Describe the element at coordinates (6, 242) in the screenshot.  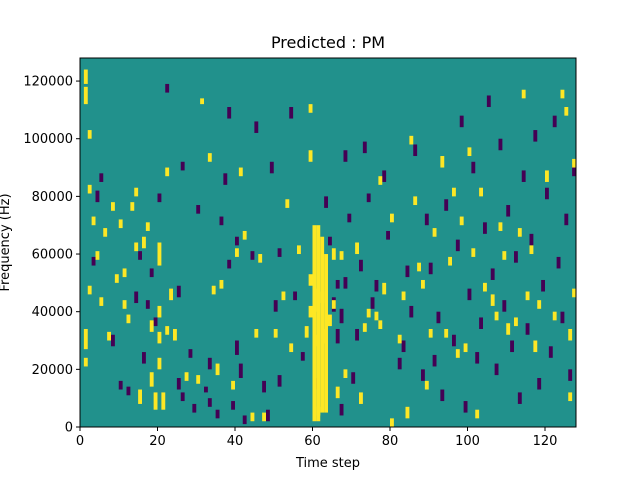
I see `y-axis-label: Frequency (Hz)` at that location.